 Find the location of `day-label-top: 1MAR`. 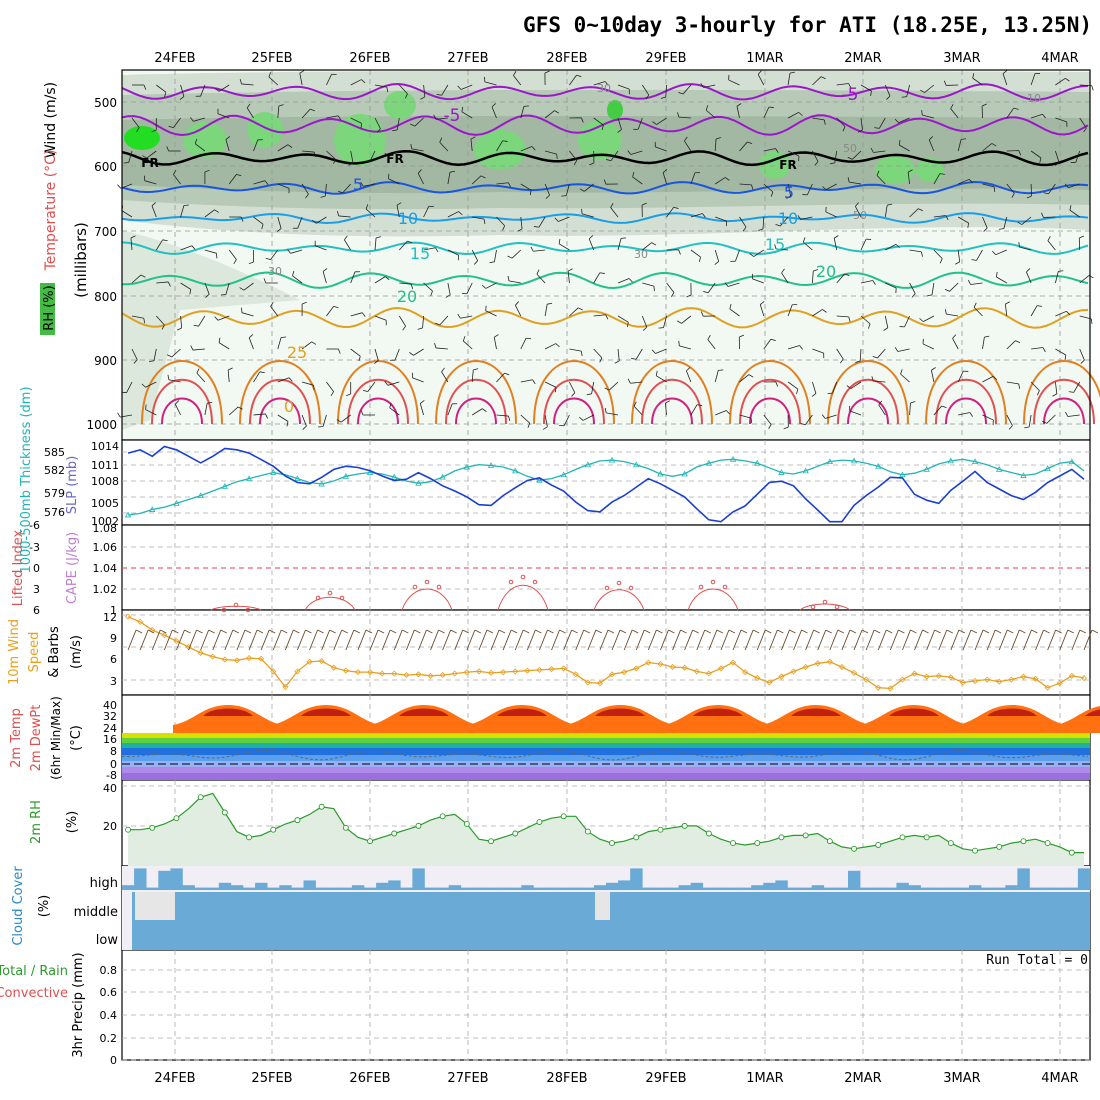

day-label-top: 1MAR is located at coordinates (764, 58).